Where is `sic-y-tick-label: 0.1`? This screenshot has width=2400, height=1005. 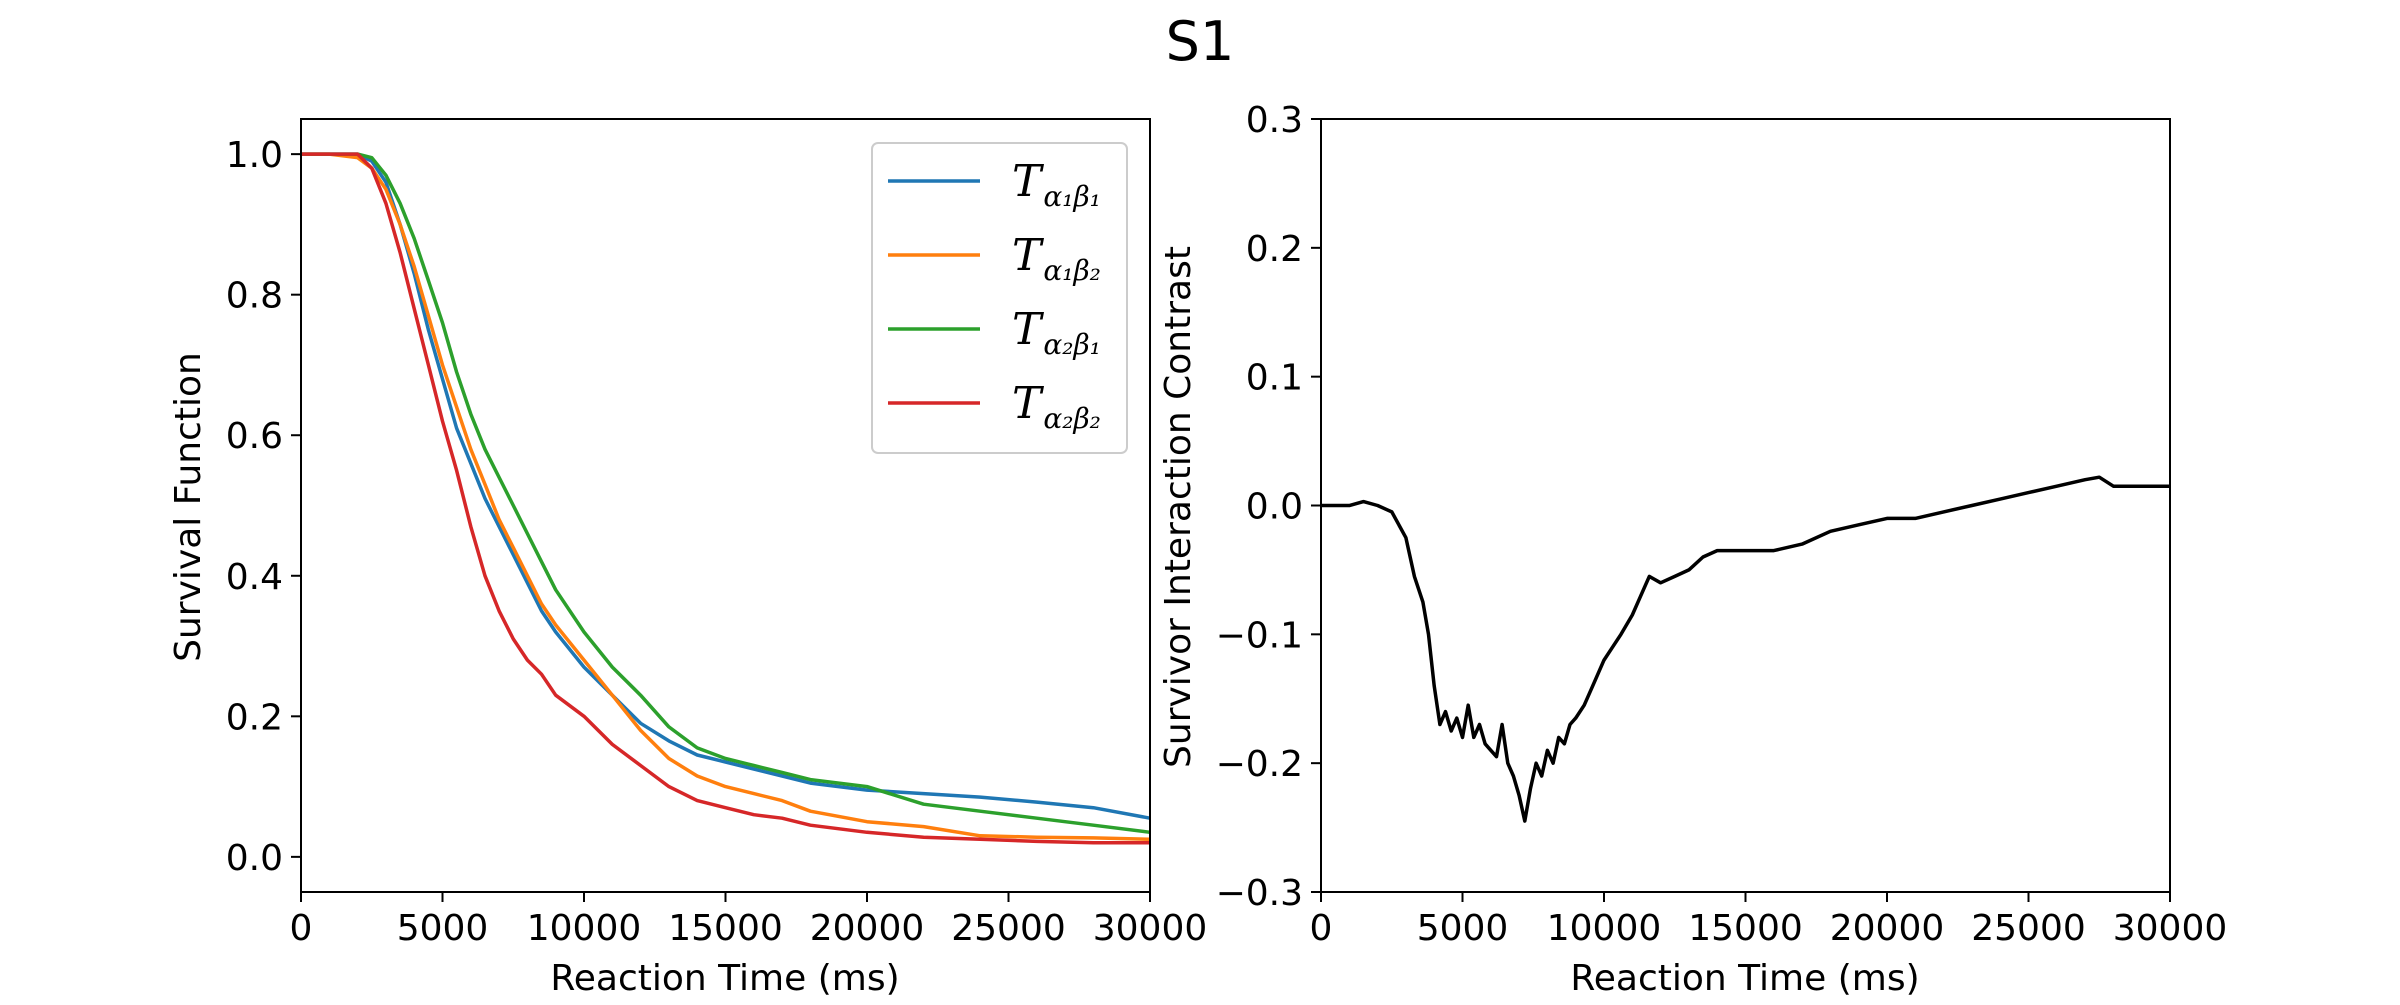 sic-y-tick-label: 0.1 is located at coordinates (1274, 378).